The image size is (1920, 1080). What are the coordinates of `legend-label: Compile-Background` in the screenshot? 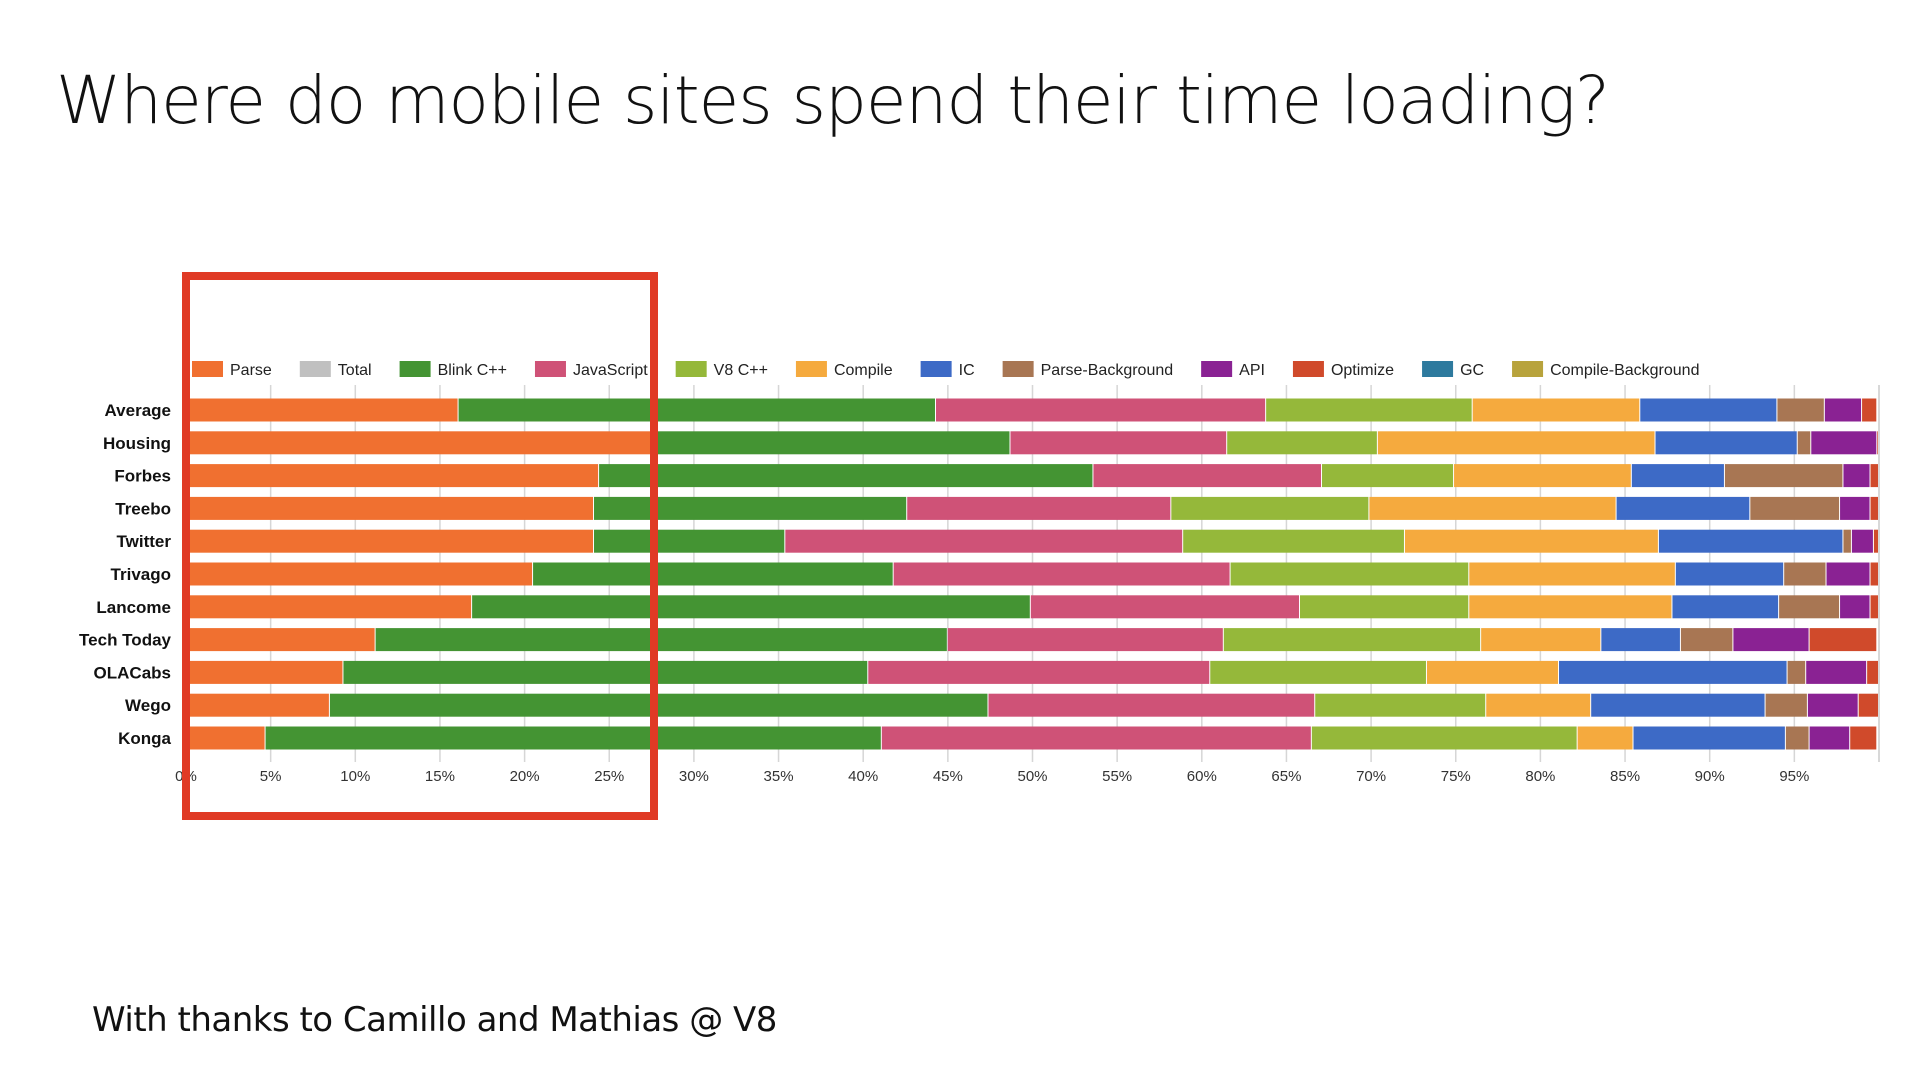 It's located at (1624, 370).